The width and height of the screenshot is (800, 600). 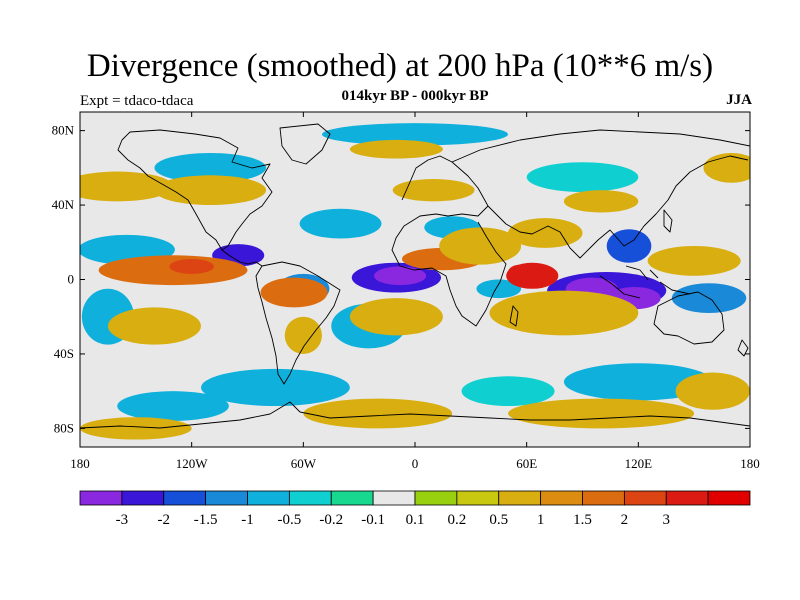 What do you see at coordinates (242, 258) in the screenshot?
I see `coastline-central-america` at bounding box center [242, 258].